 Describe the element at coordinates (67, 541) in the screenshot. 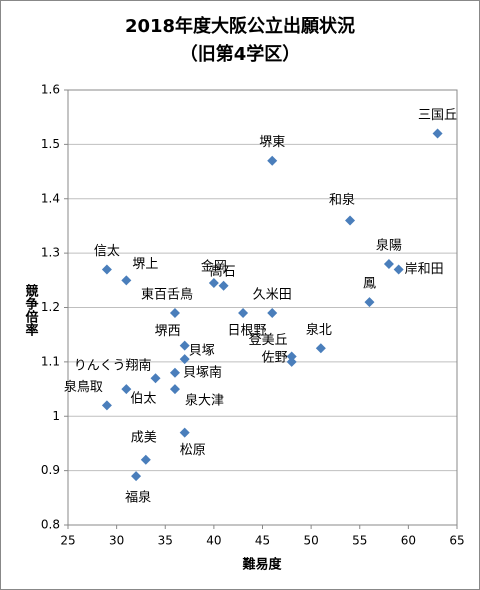

I see `x-tick-label: 25` at that location.